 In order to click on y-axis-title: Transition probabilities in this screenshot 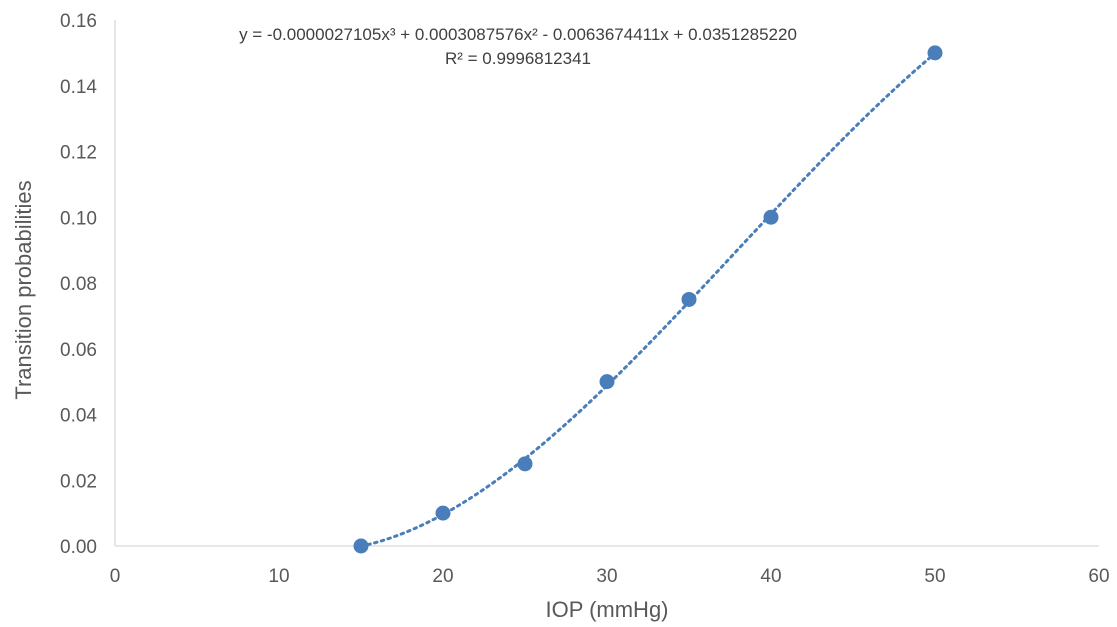, I will do `click(23, 289)`.